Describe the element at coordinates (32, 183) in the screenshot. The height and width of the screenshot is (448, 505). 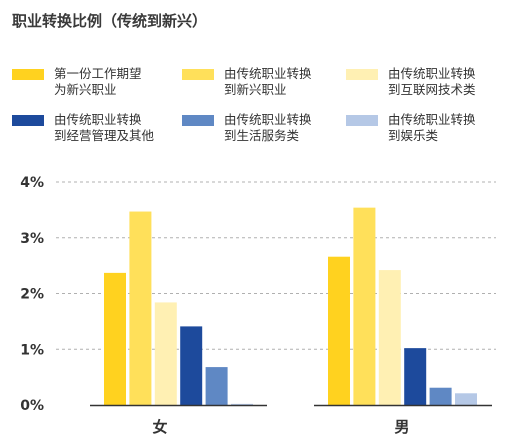
I see `y-tick-label: 4%` at that location.